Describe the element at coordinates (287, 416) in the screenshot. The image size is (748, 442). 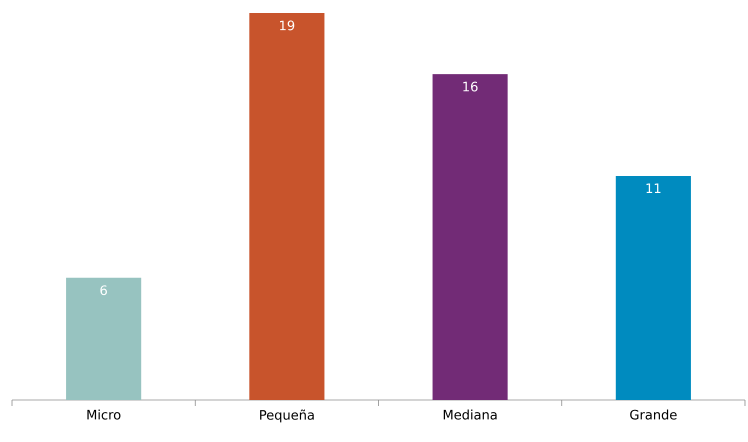
I see `x-tick-label: Pequeña` at that location.